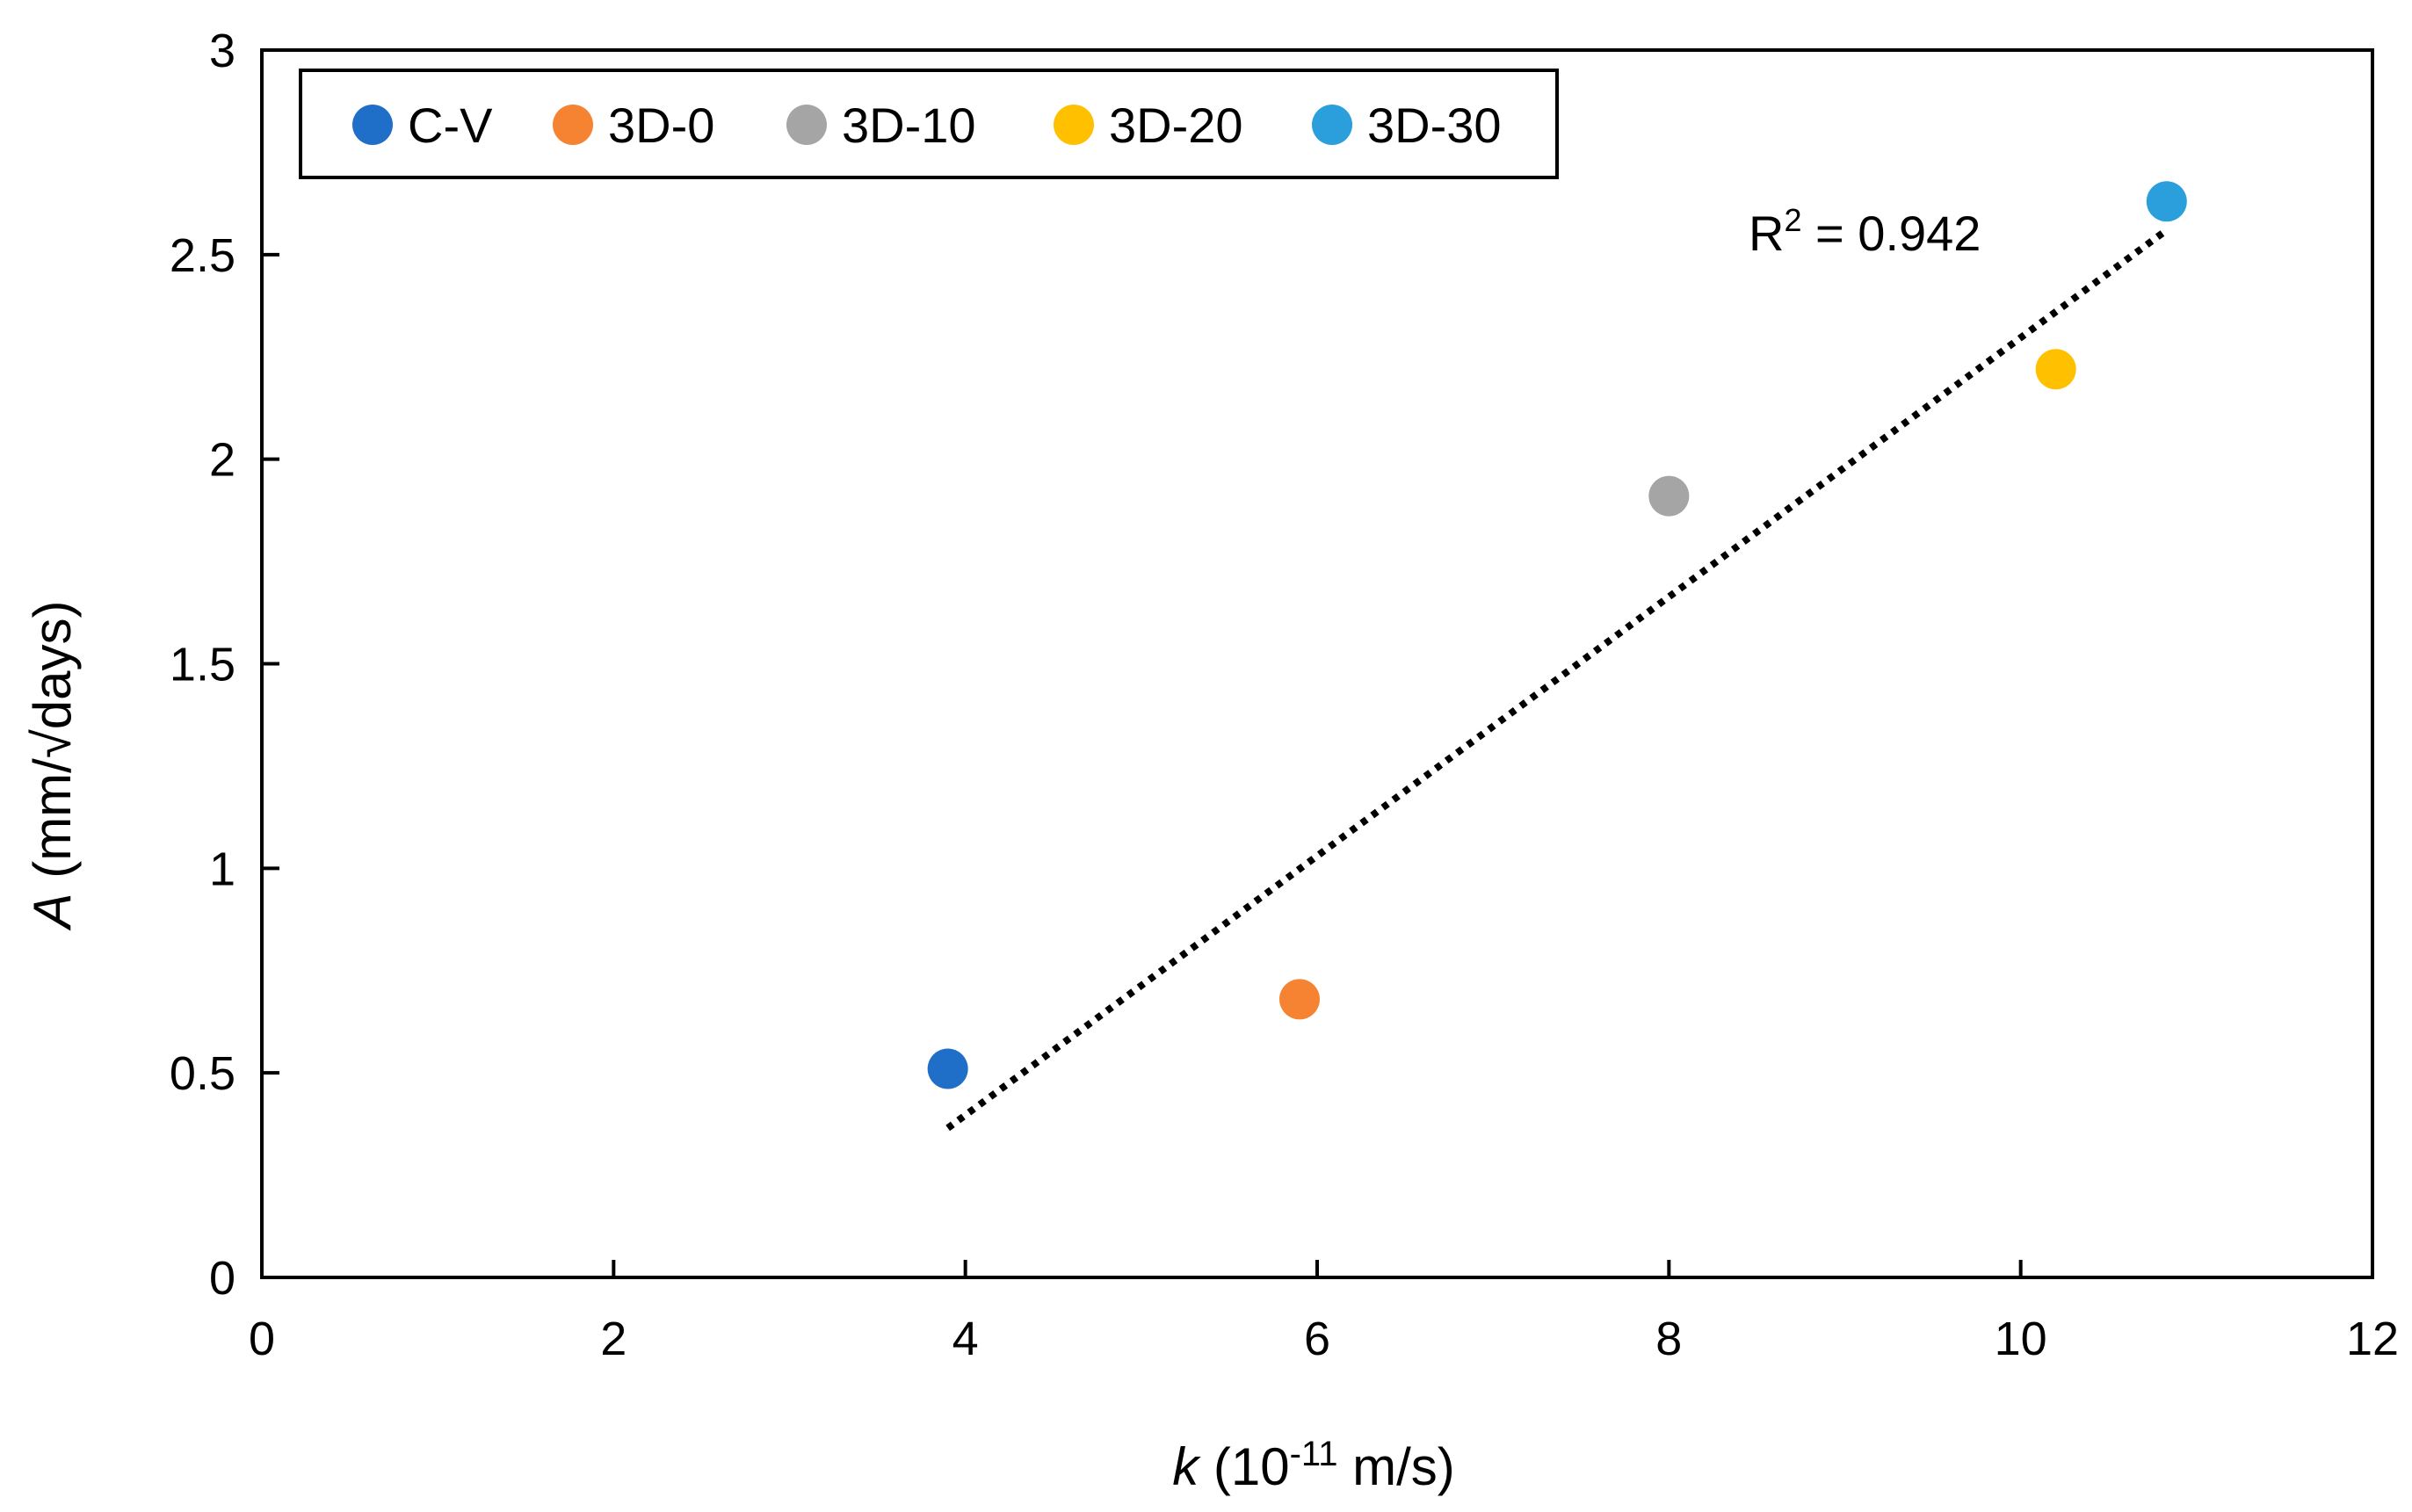 The height and width of the screenshot is (1512, 2412). What do you see at coordinates (1314, 1454) in the screenshot?
I see `x-axis-title-exponent: -11` at bounding box center [1314, 1454].